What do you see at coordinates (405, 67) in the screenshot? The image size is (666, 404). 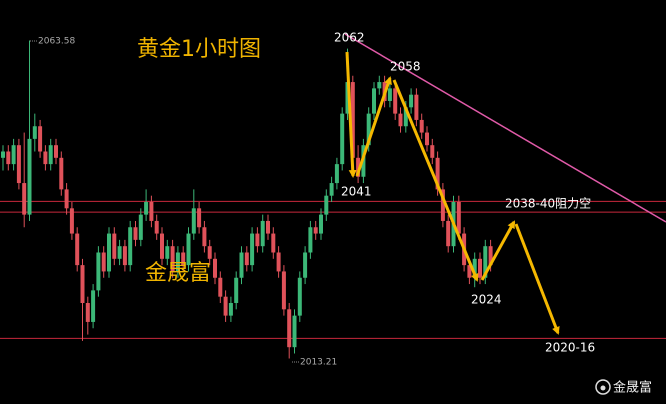 I see `annotation: 2058` at bounding box center [405, 67].